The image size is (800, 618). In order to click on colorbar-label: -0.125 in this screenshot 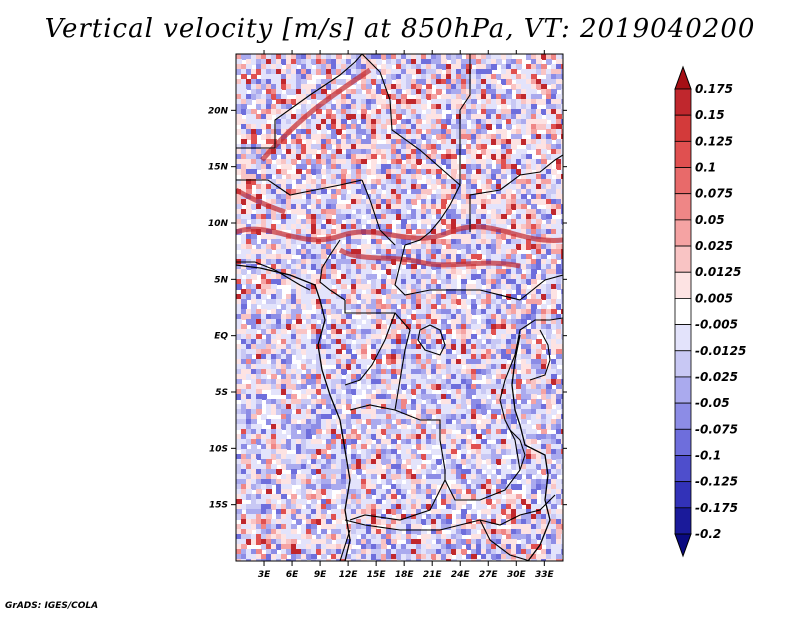, I will do `click(716, 482)`.